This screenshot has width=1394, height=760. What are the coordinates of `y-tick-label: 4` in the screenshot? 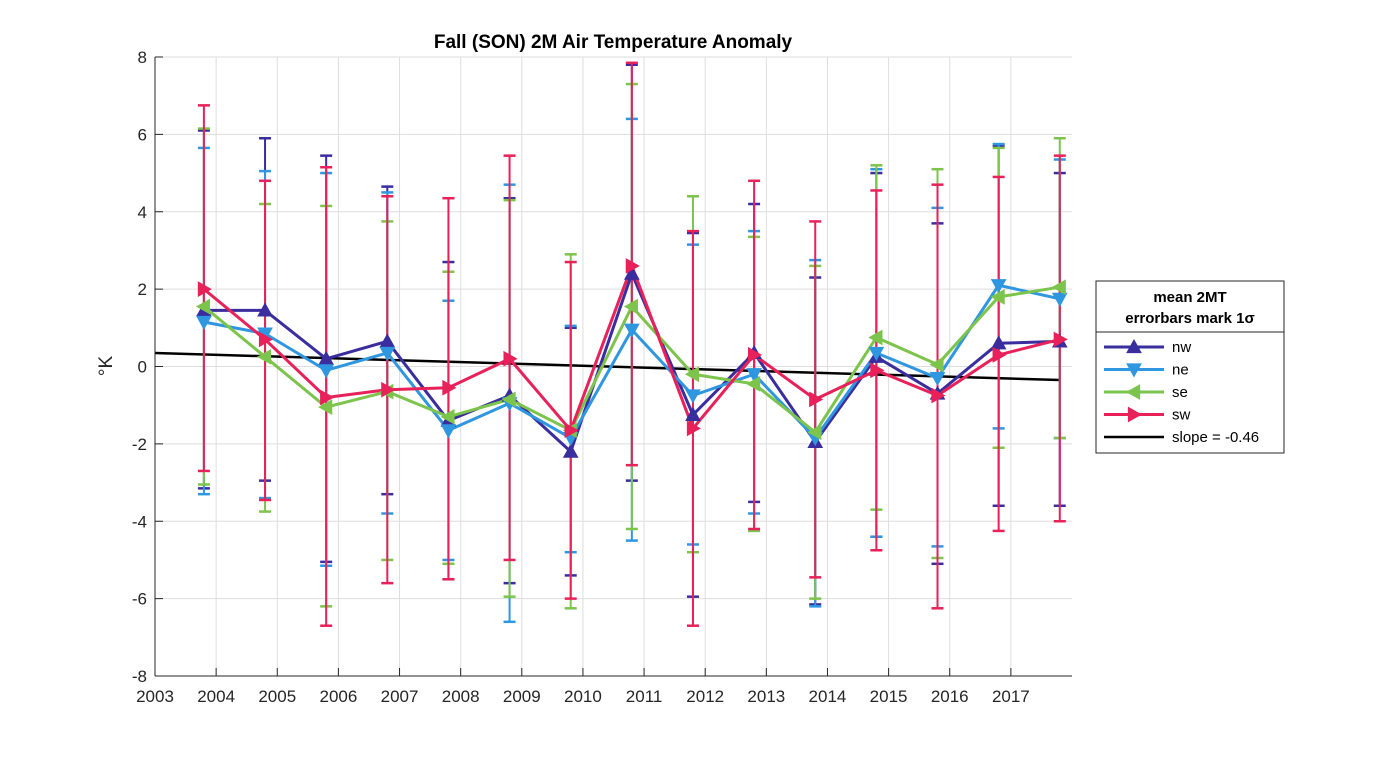 It's located at (142, 212).